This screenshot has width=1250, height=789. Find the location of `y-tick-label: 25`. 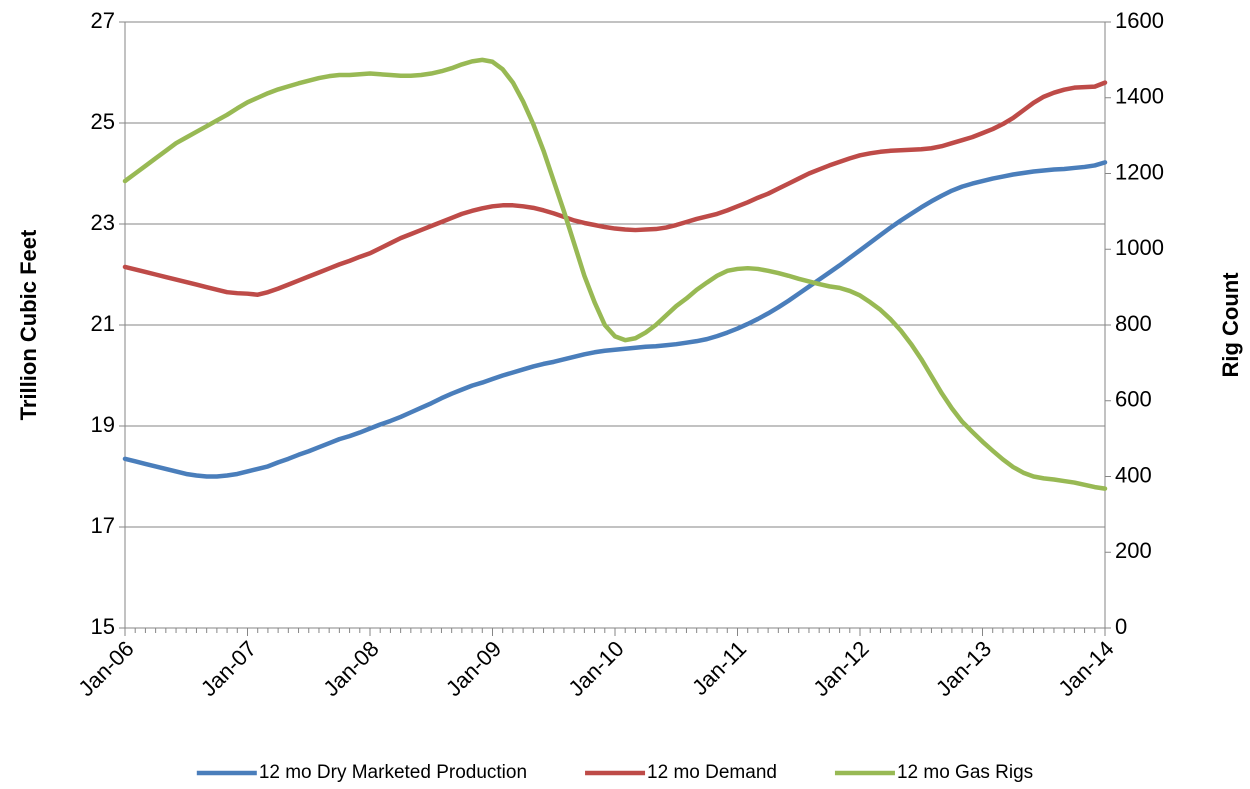

y-tick-label: 25 is located at coordinates (103, 121).